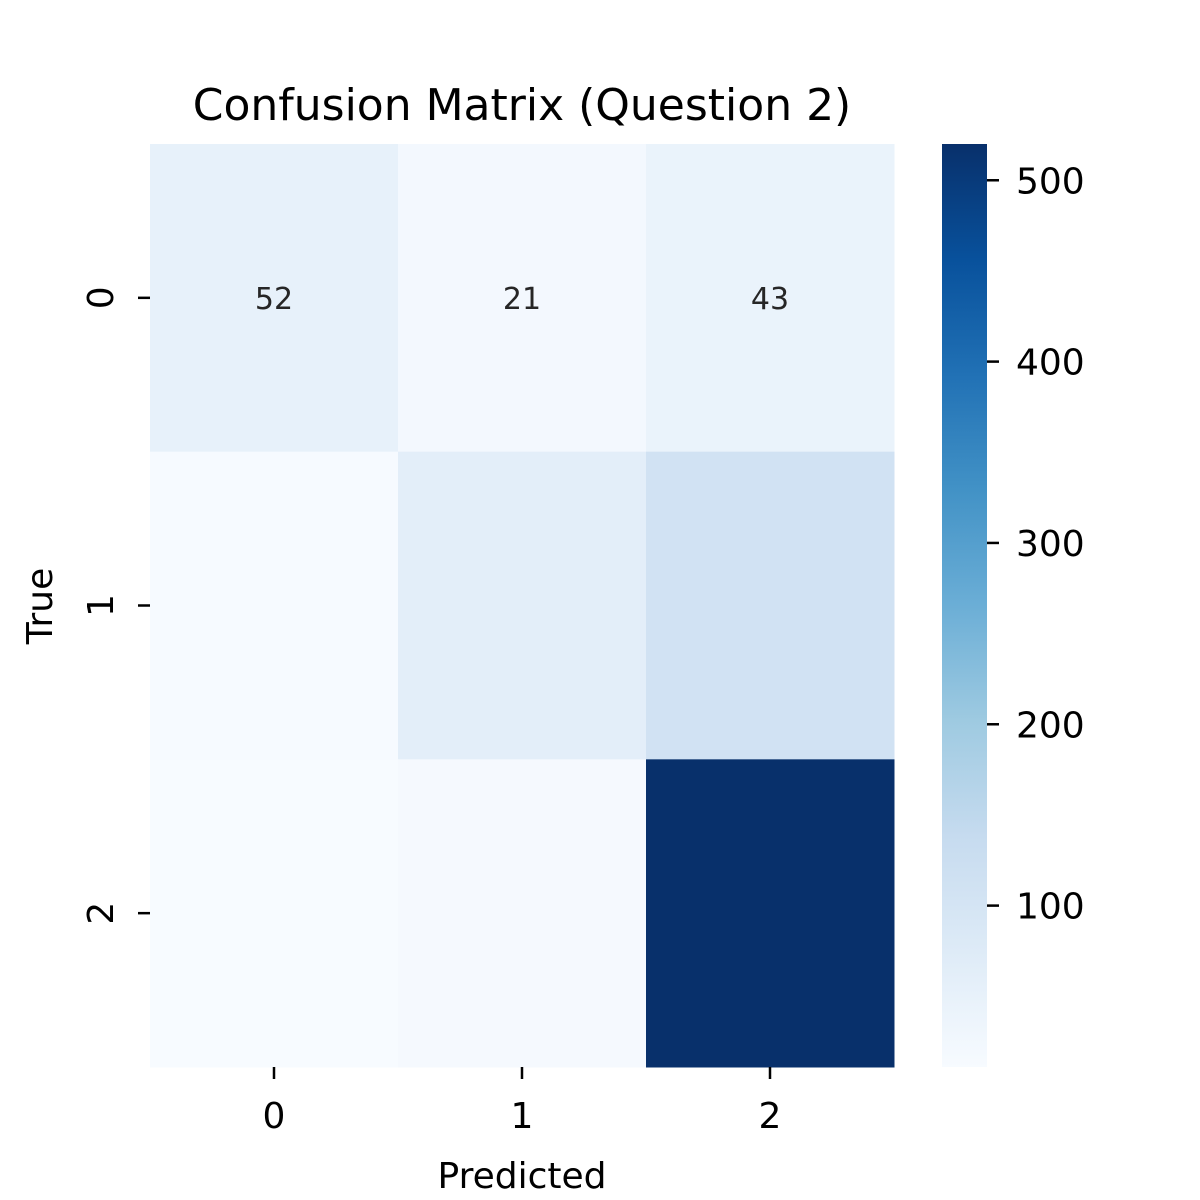  I want to click on colorbar-tick-label: 400, so click(1050, 363).